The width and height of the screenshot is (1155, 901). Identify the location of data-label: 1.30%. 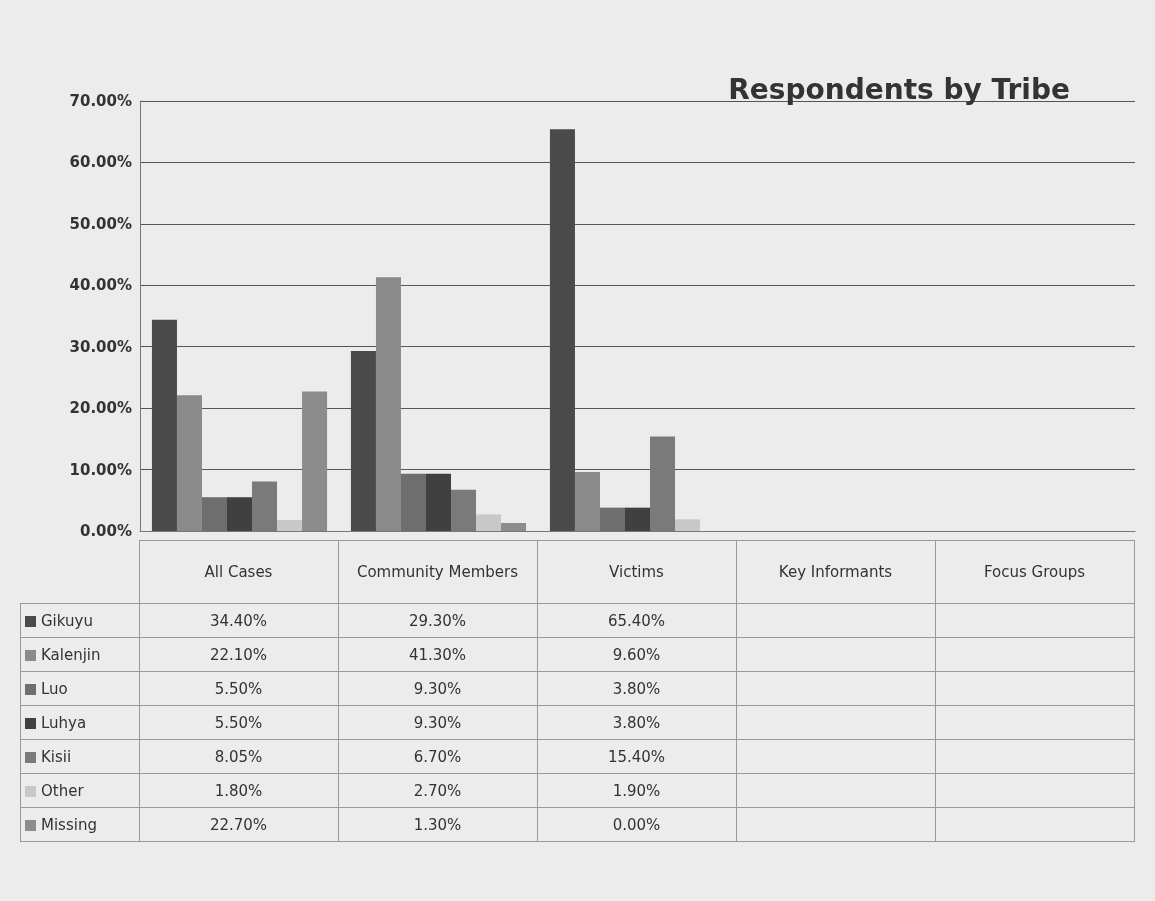
(437, 824).